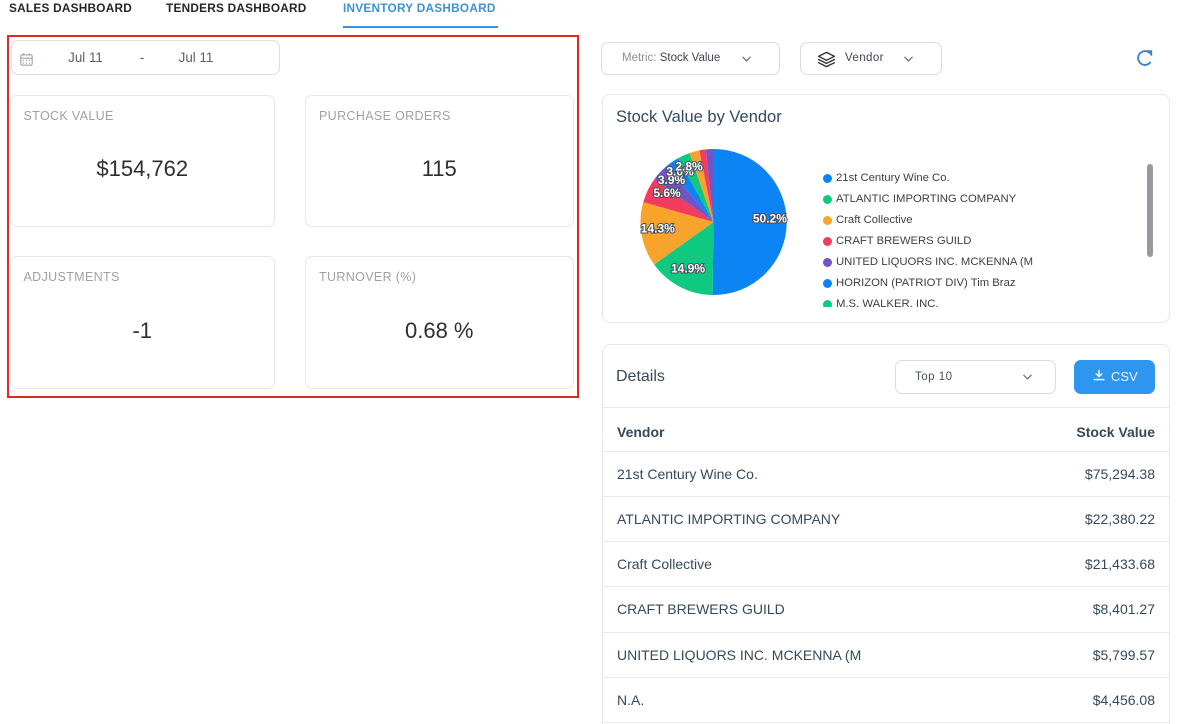  I want to click on svg-text: 14.9%, so click(688, 268).